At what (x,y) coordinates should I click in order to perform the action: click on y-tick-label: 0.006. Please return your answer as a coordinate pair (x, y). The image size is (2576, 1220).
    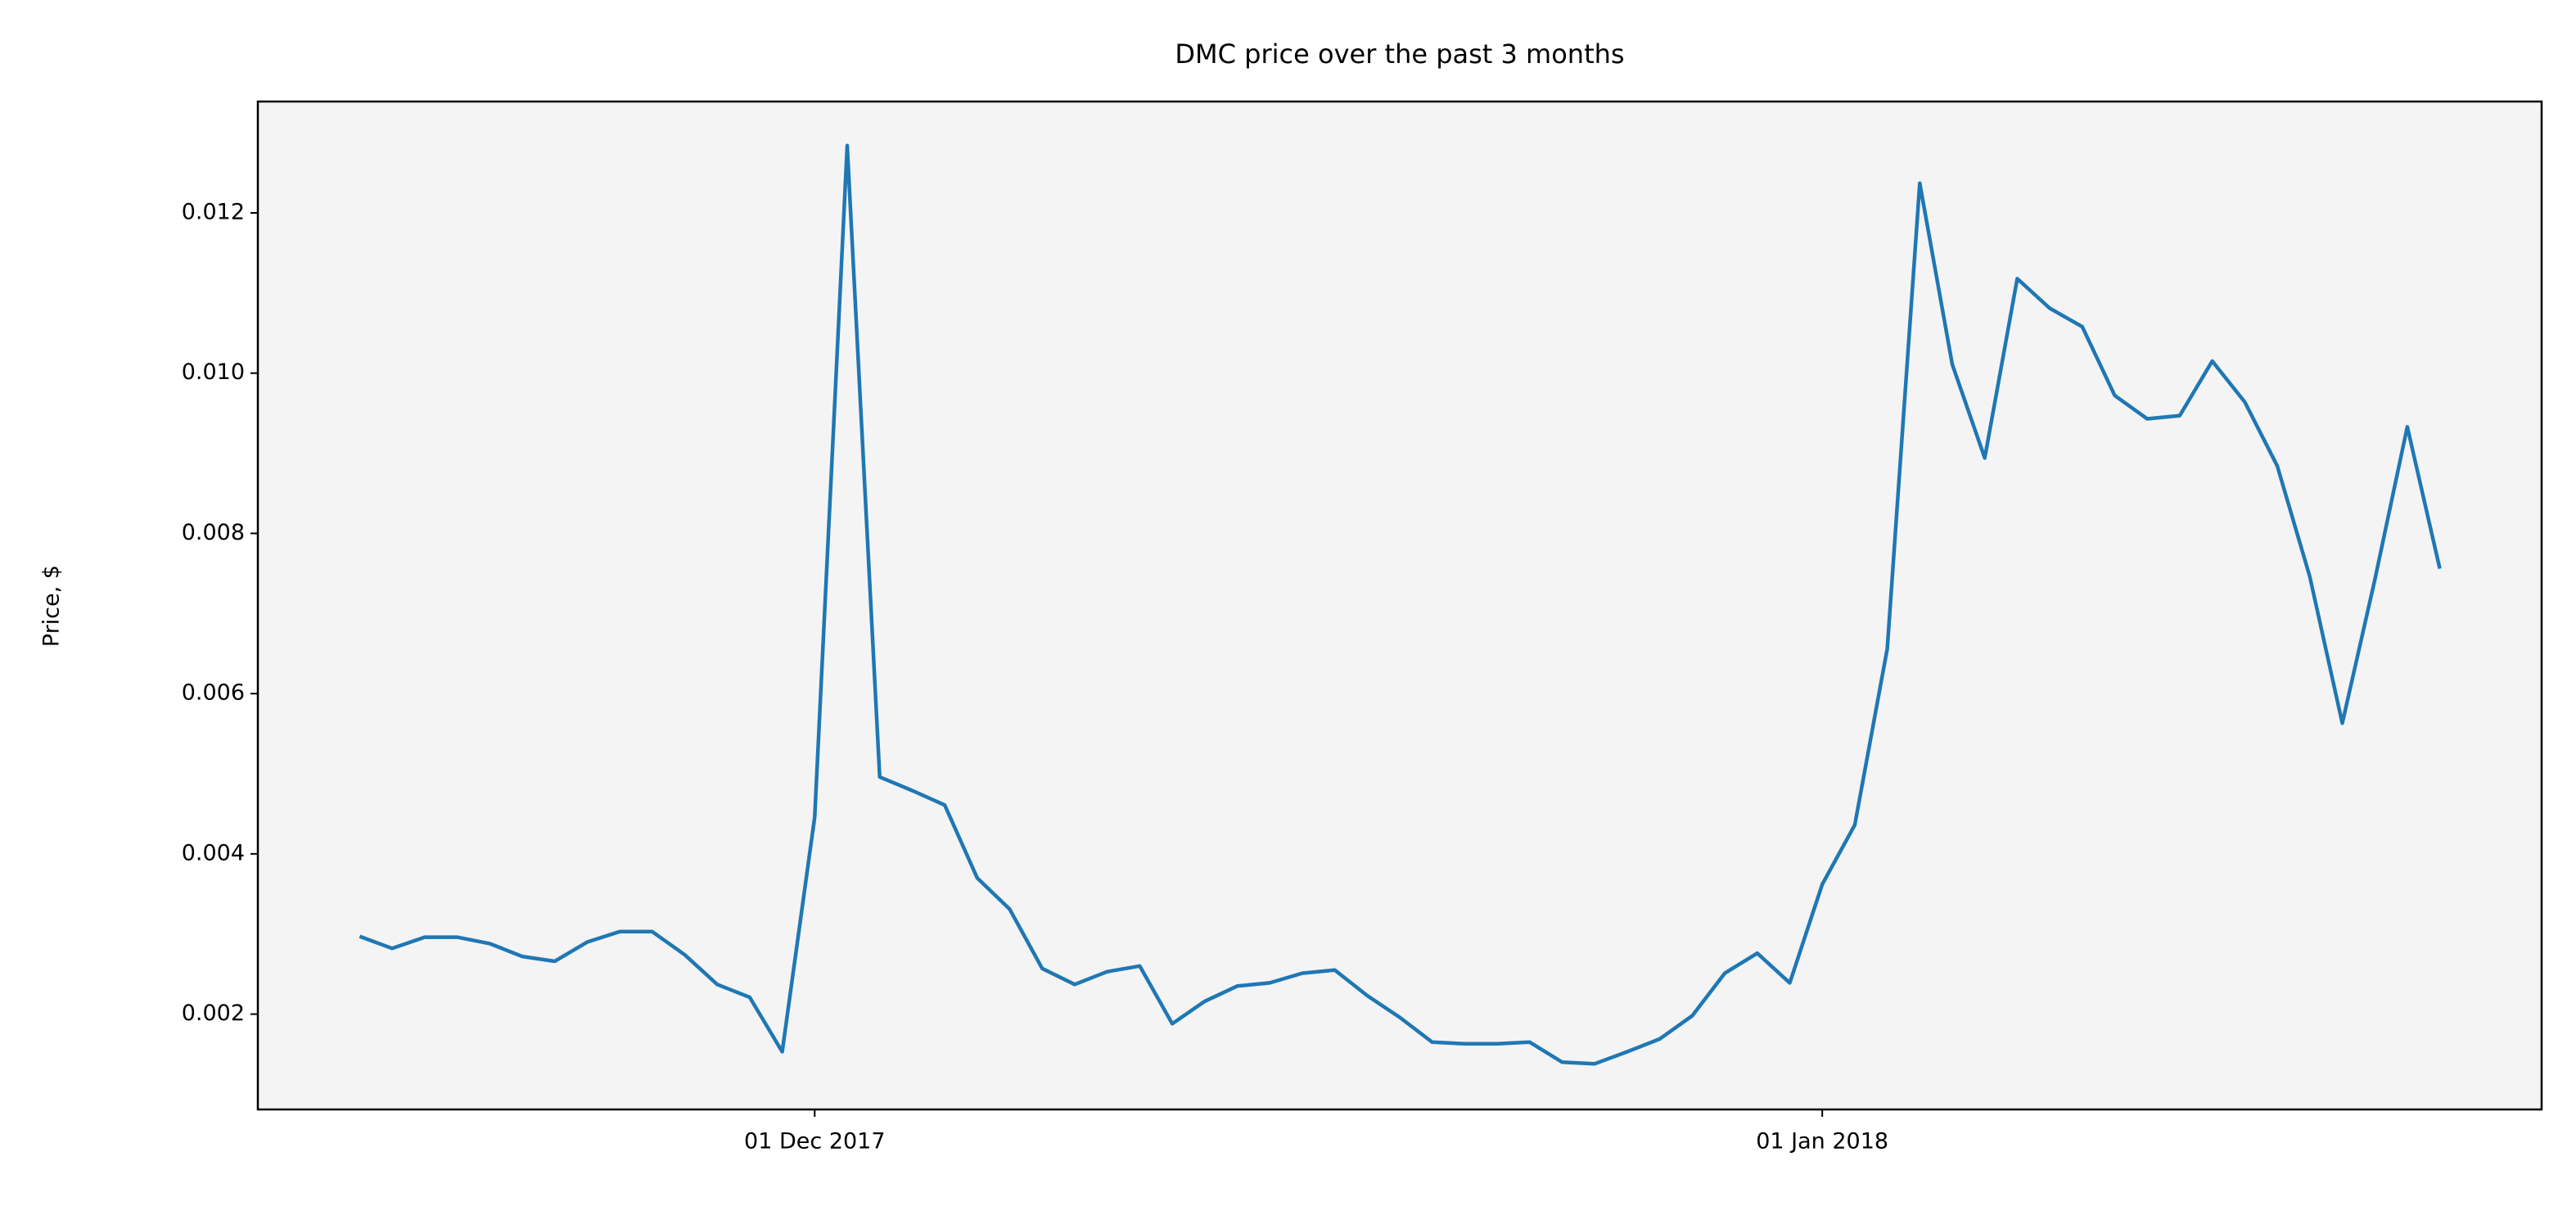
    Looking at the image, I should click on (213, 693).